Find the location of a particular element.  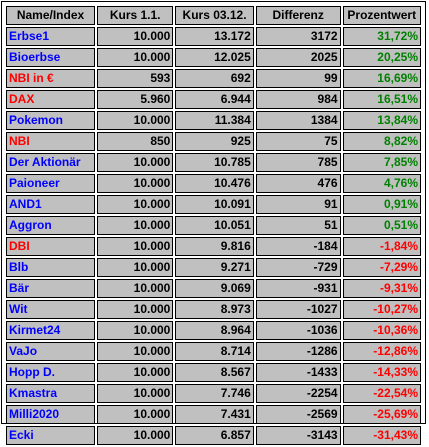

table-row: DBI 10.000 9.816 -184 -1,84% is located at coordinates (213, 246).